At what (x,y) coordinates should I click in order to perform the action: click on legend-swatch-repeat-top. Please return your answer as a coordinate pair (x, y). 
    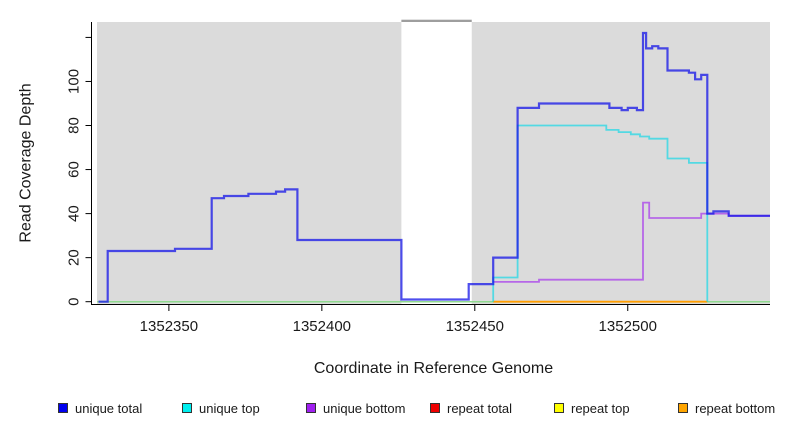
    Looking at the image, I should click on (559, 408).